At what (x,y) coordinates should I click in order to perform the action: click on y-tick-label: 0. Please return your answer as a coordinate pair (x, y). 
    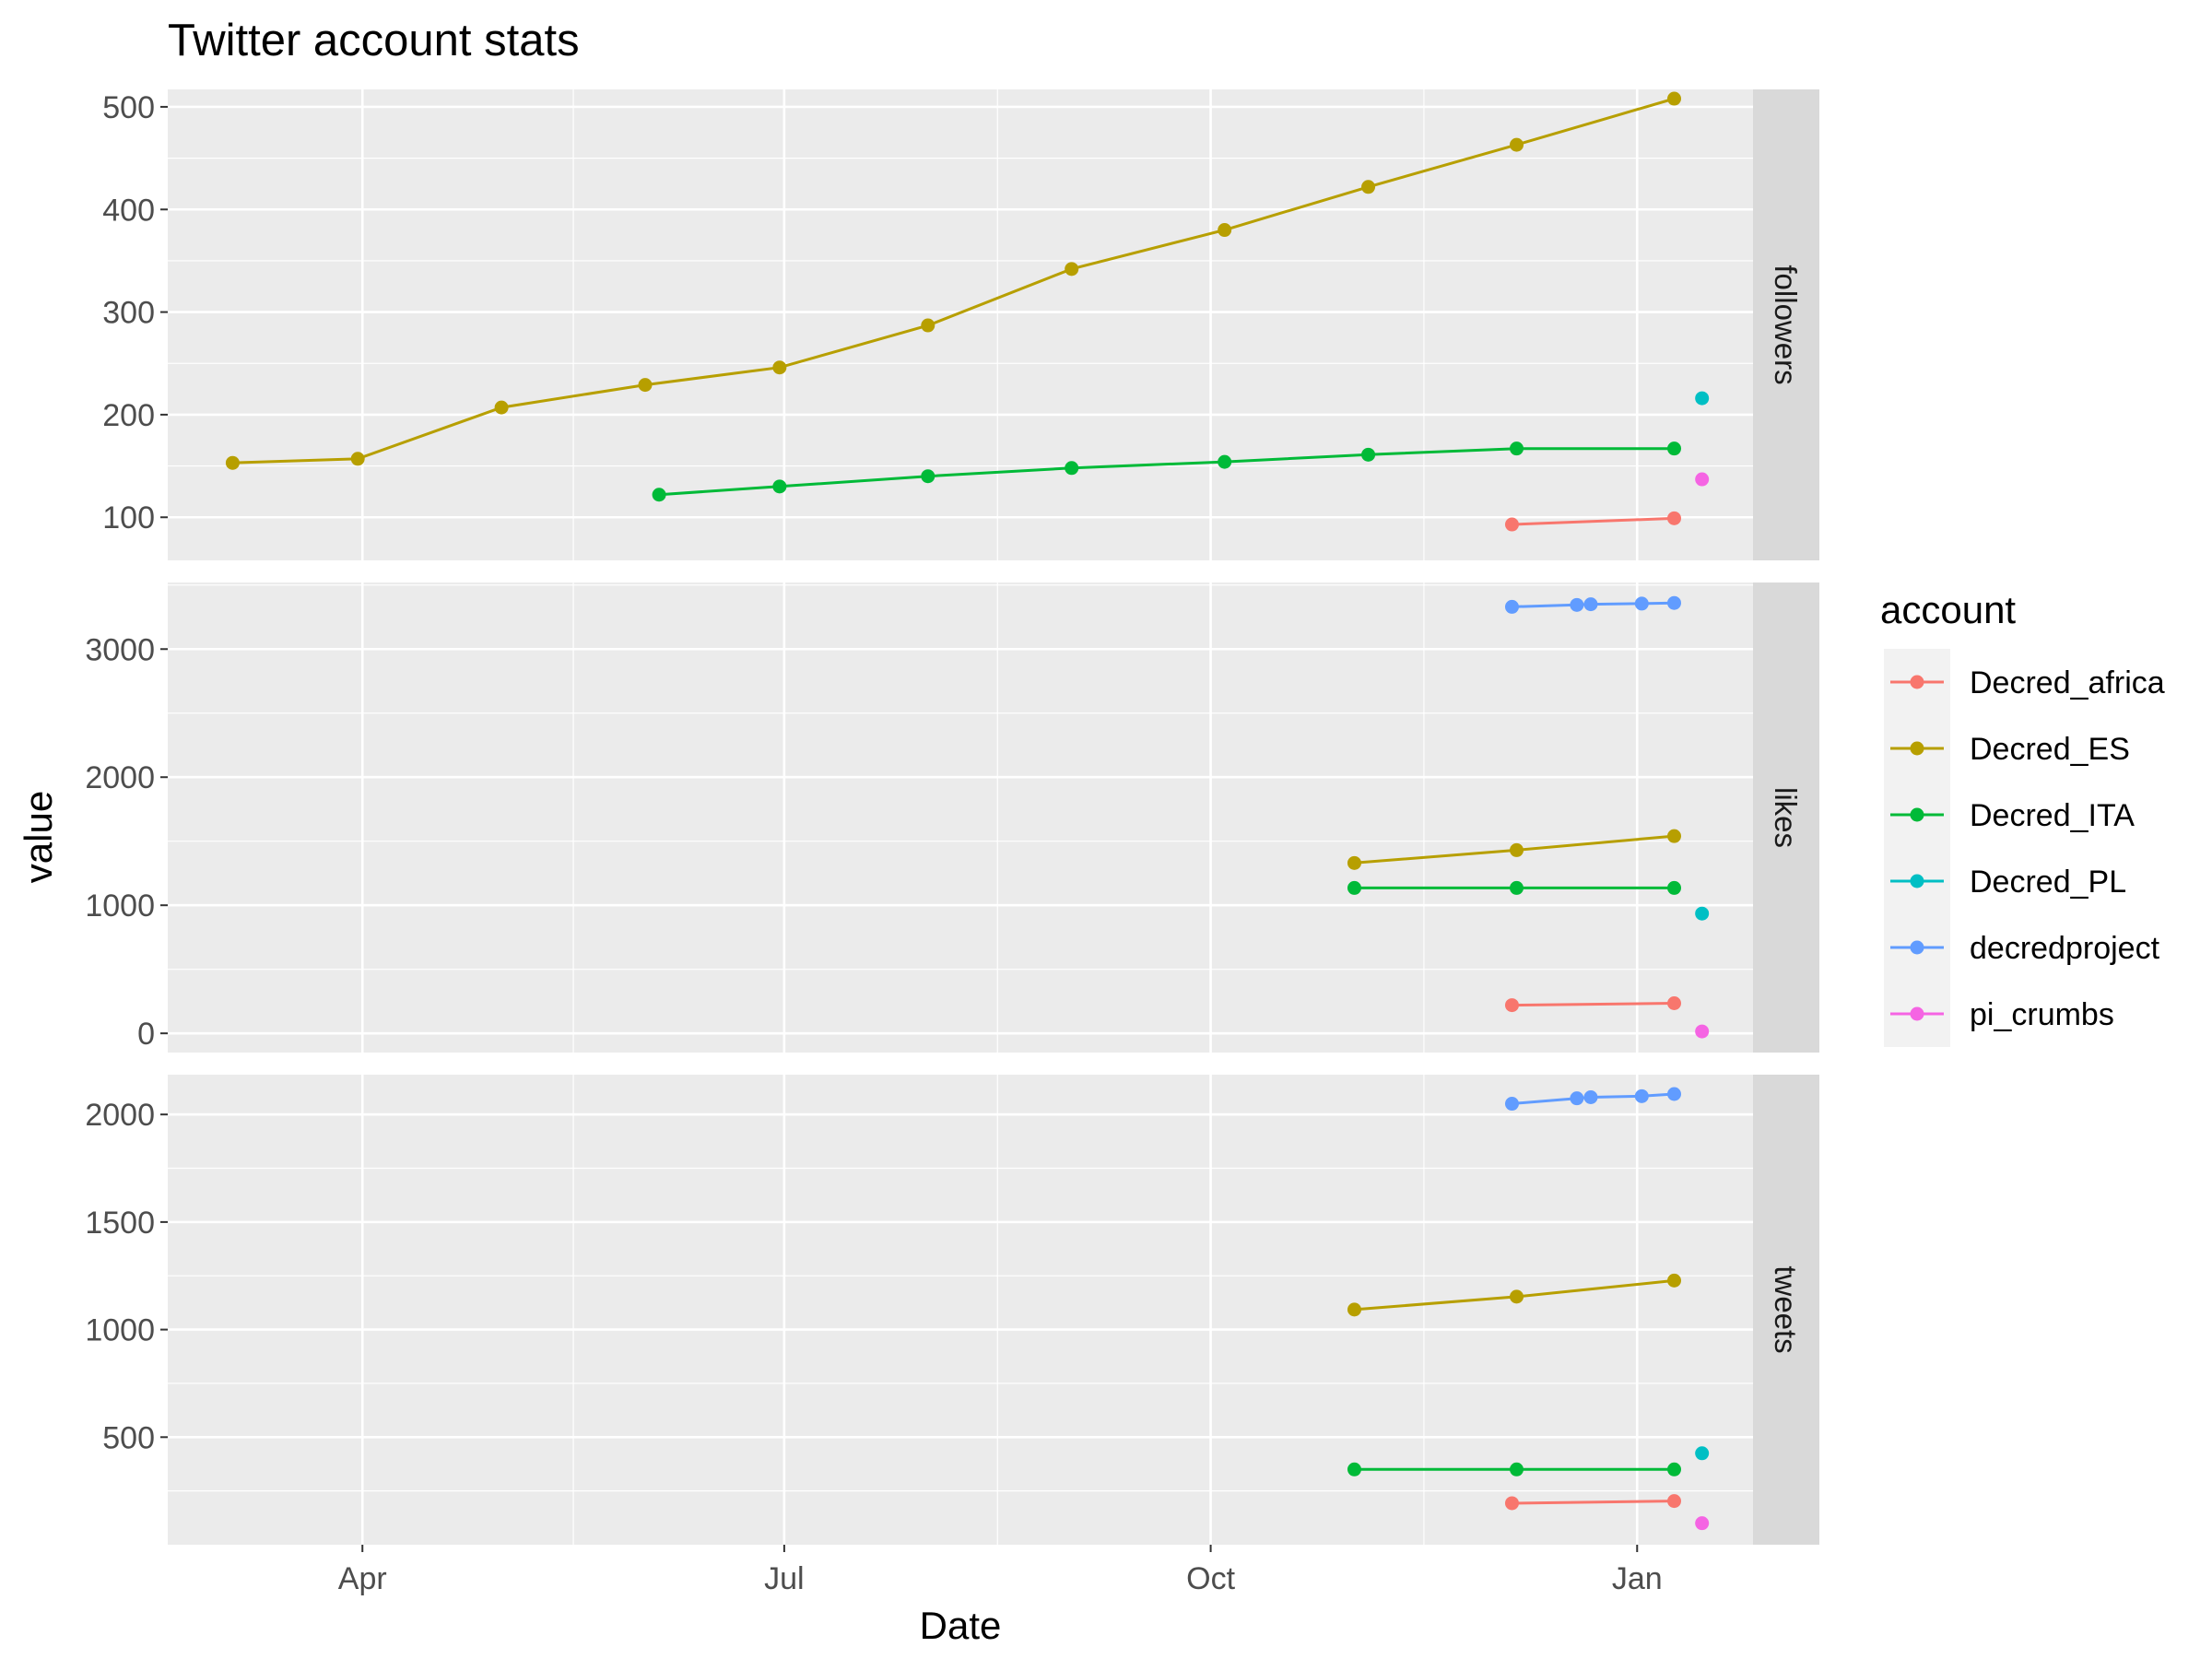
    Looking at the image, I should click on (146, 1034).